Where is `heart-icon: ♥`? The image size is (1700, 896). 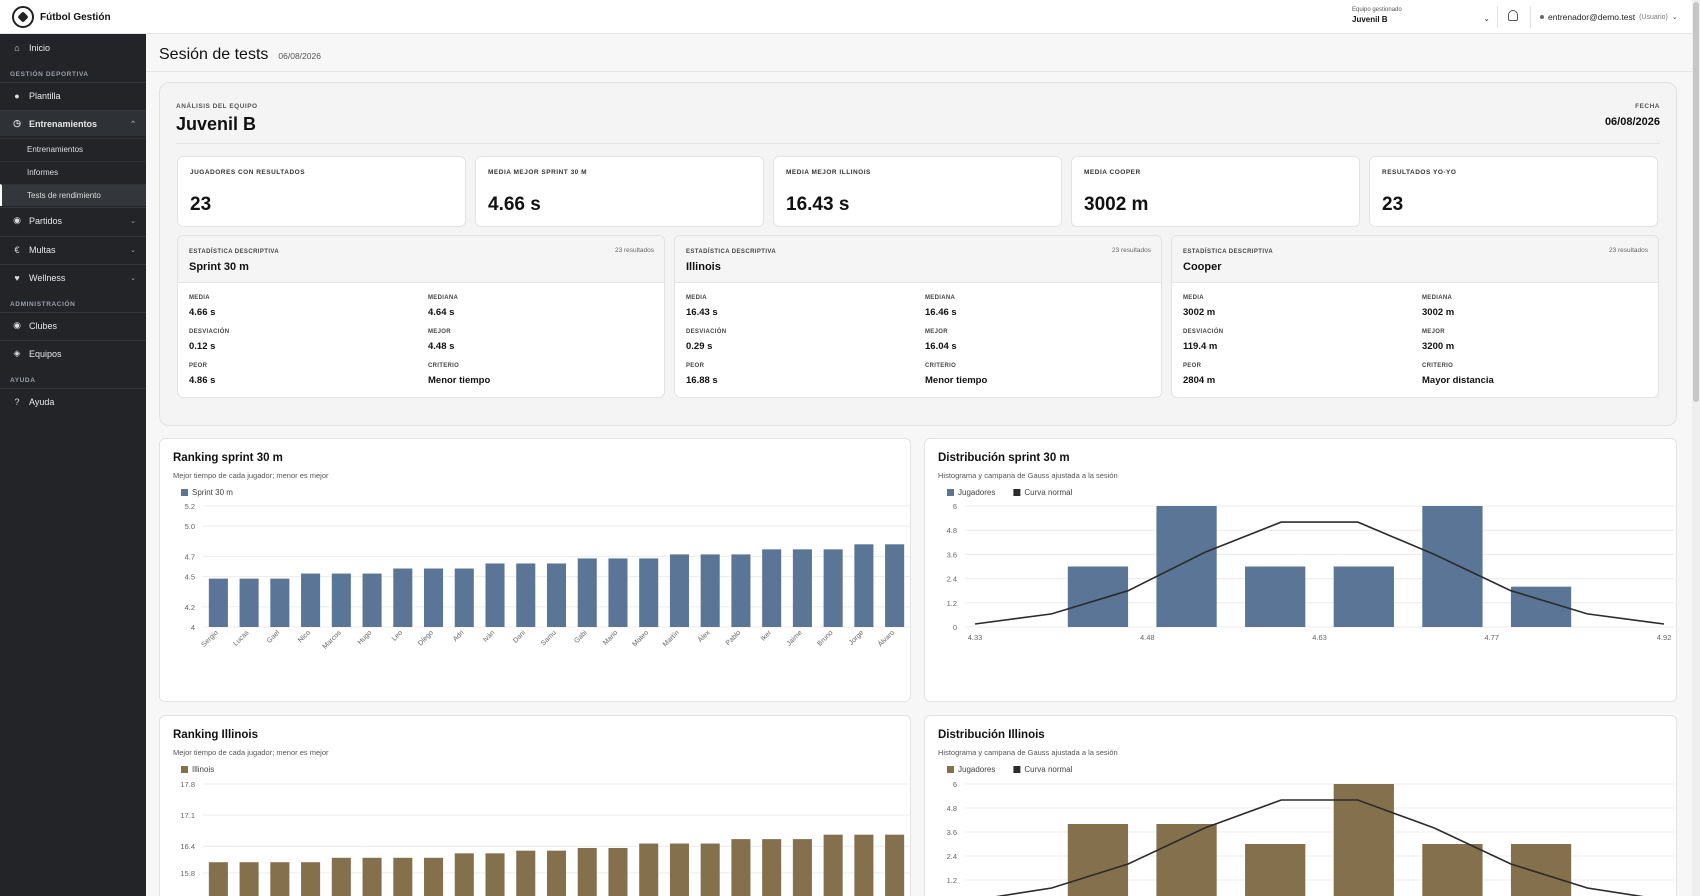 heart-icon: ♥ is located at coordinates (17, 277).